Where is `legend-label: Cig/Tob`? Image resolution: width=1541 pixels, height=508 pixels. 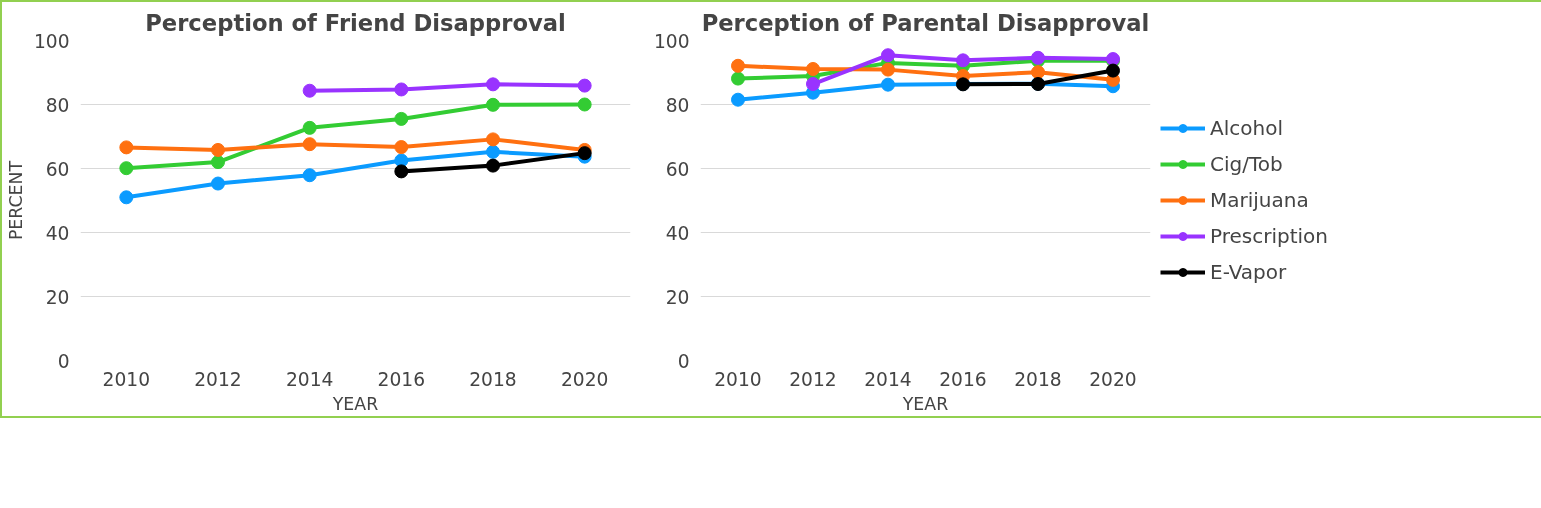
legend-label: Cig/Tob is located at coordinates (1246, 164).